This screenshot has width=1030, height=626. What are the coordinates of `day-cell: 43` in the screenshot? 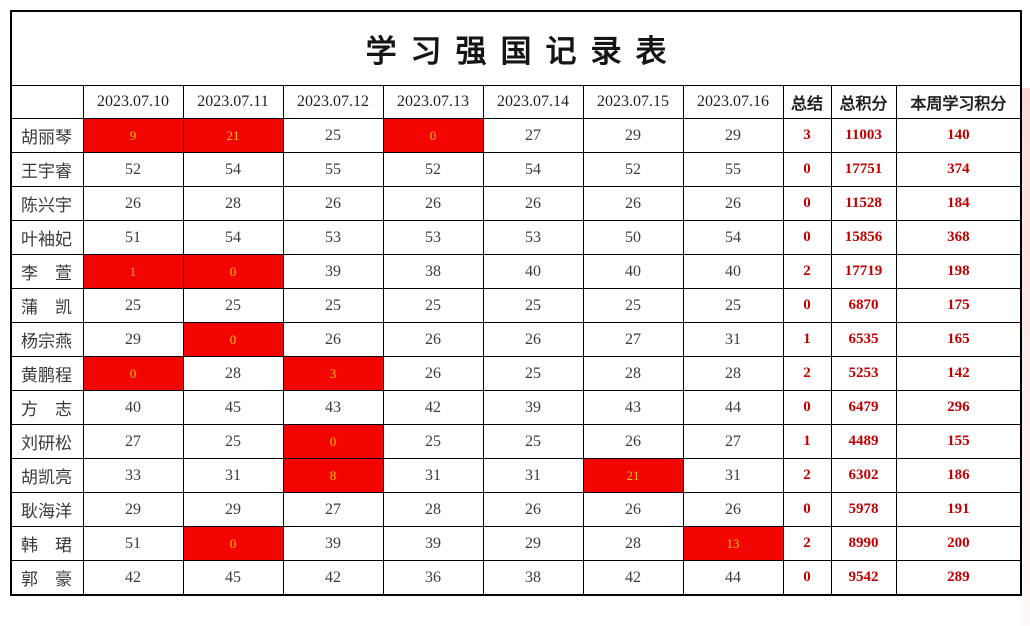 It's located at (333, 407).